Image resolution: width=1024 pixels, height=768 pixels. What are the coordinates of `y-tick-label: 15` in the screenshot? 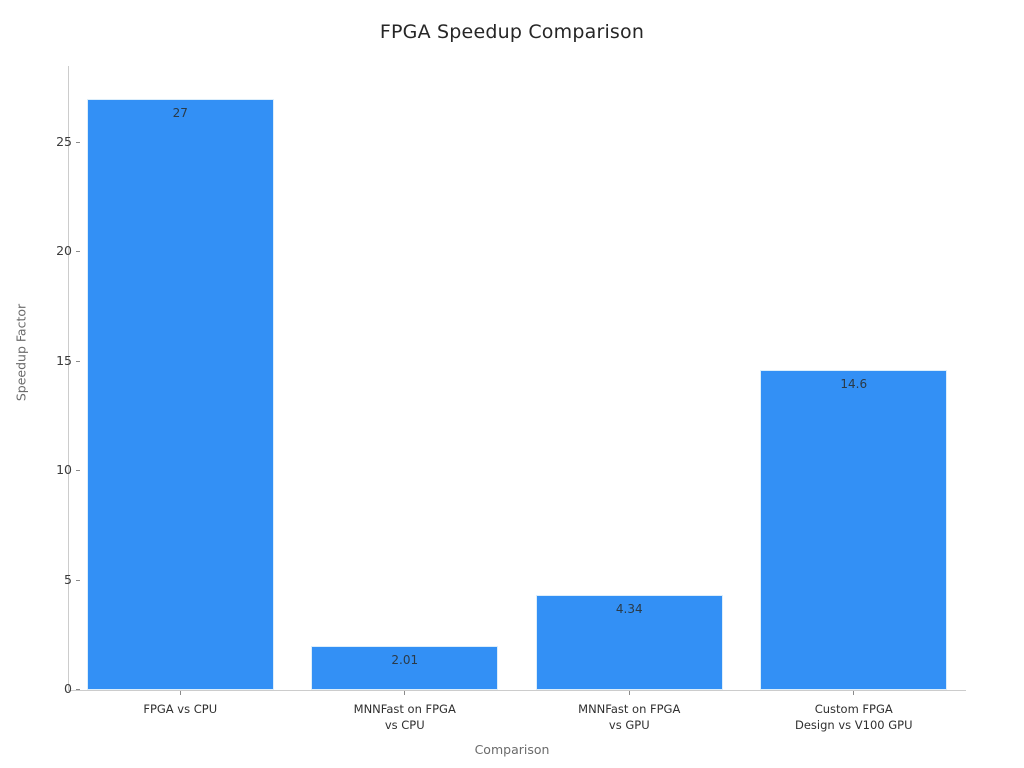 It's located at (64, 360).